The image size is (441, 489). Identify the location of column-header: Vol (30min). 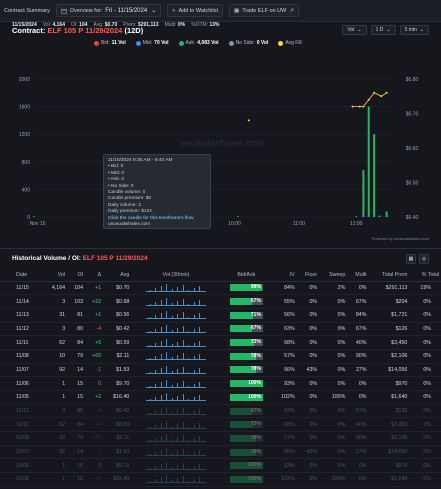
(176, 276).